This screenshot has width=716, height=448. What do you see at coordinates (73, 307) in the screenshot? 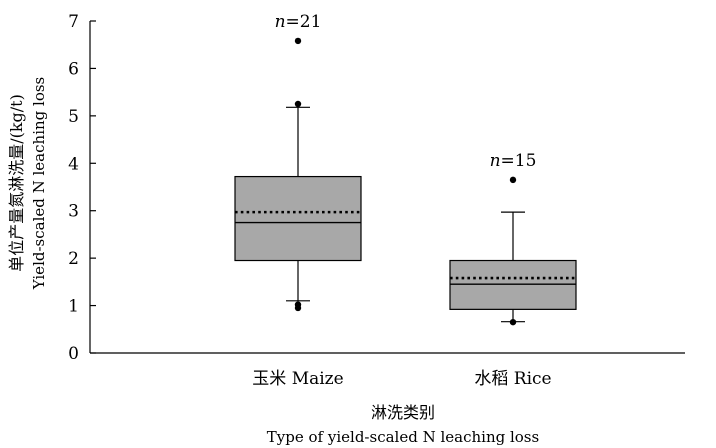
I see `y-tick-label-1: 1` at bounding box center [73, 307].